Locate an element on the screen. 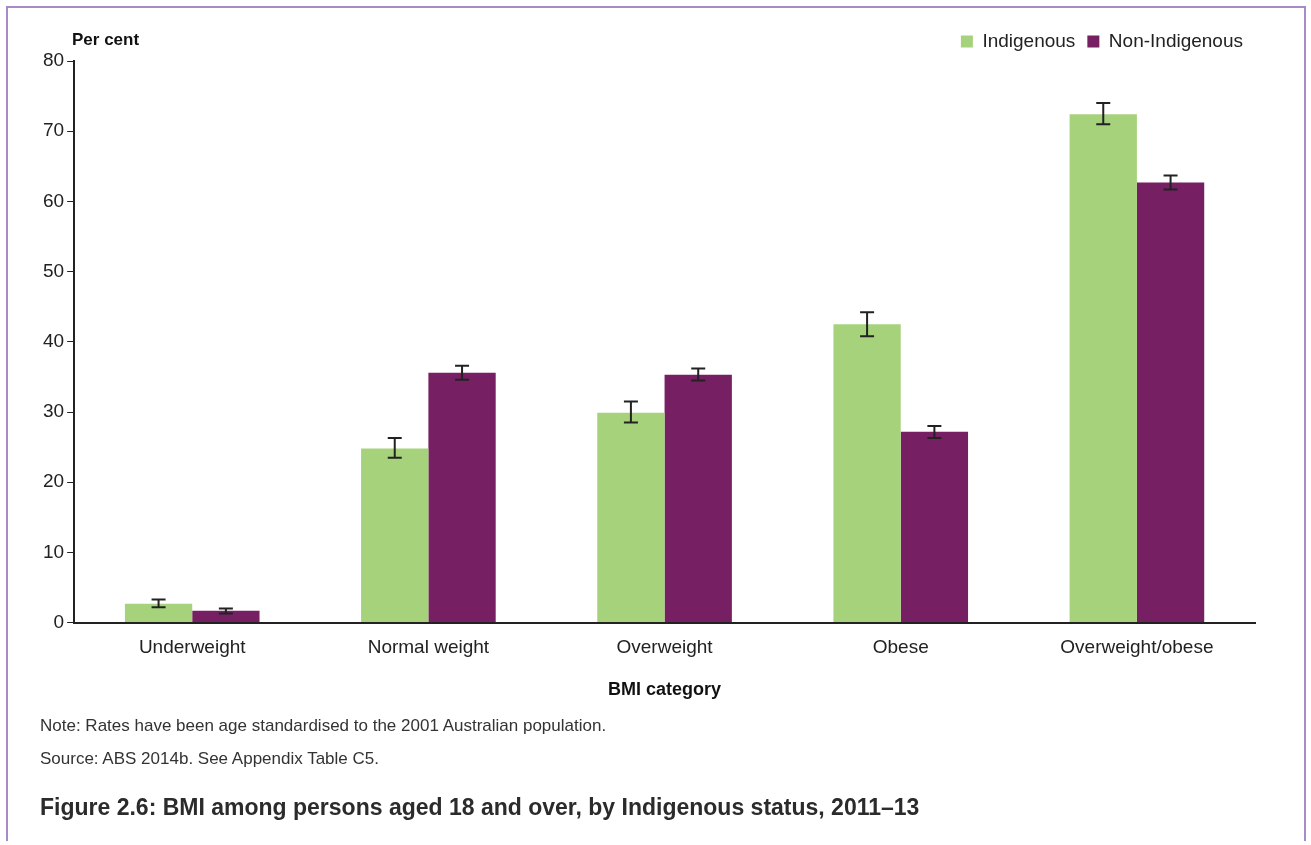 This screenshot has height=845, width=1311. source-note: Source: ABS 2014b. See Appendix Table C5. is located at coordinates (209, 759).